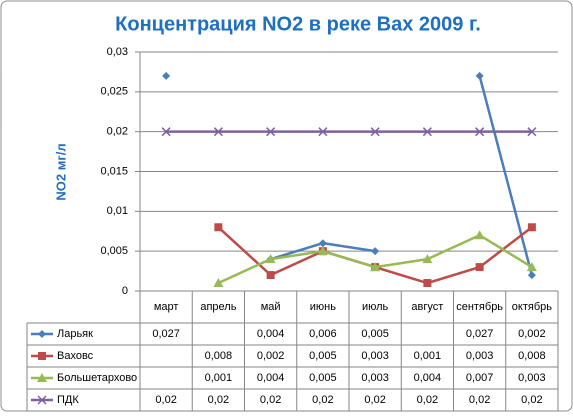 This screenshot has height=417, width=573. I want to click on x-tick-label: май, so click(270, 306).